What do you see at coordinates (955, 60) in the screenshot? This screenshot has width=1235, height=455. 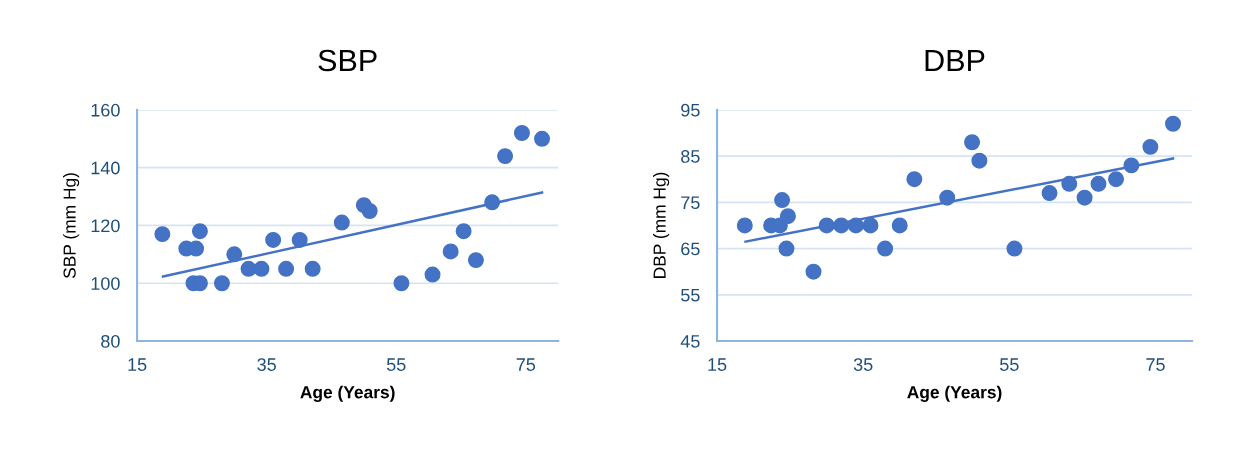 I see `chart-title: DBP` at bounding box center [955, 60].